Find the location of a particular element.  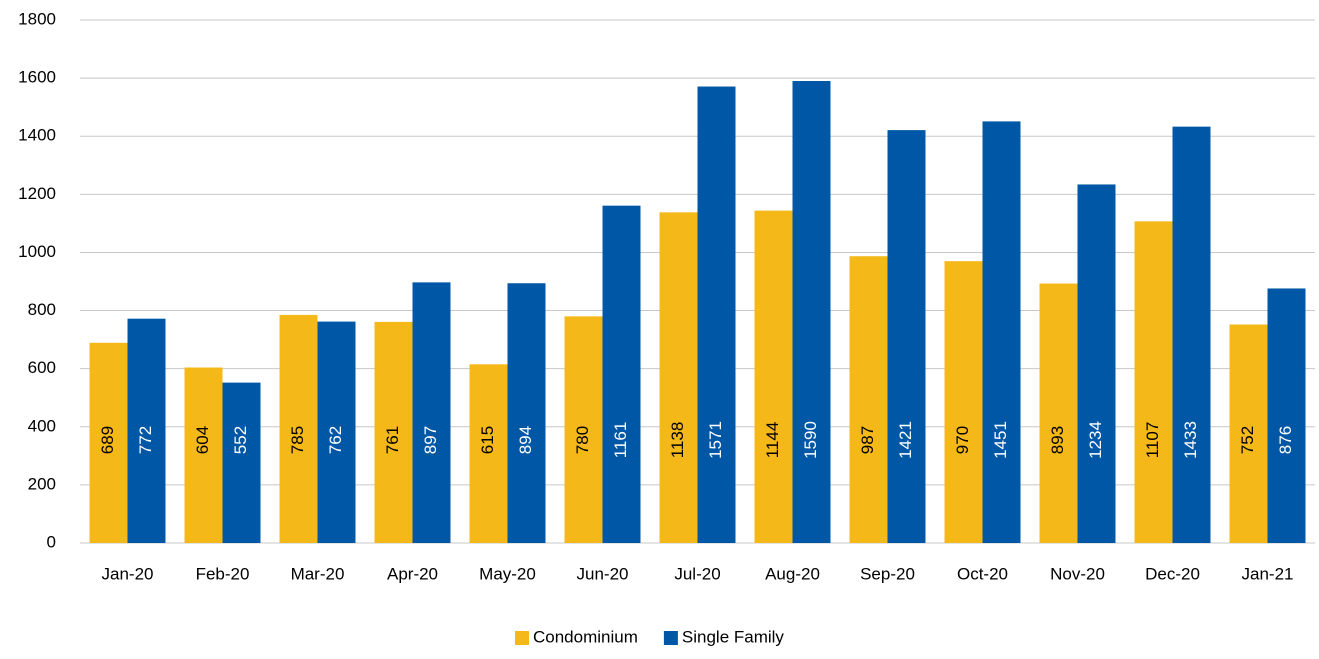

x-tick-label: May-20 is located at coordinates (507, 573).